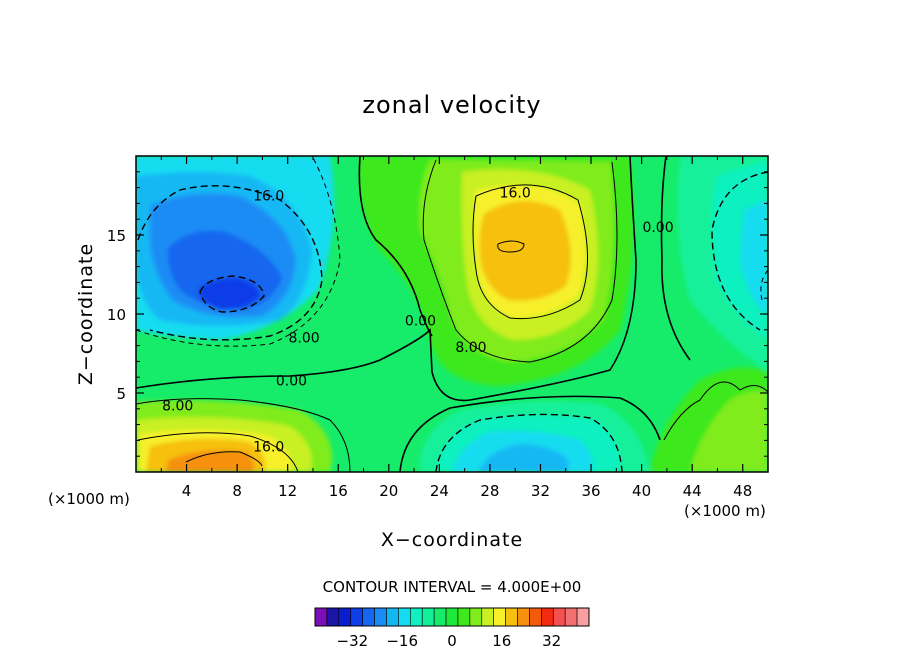  I want to click on contour-line-8-mid, so click(520, 261).